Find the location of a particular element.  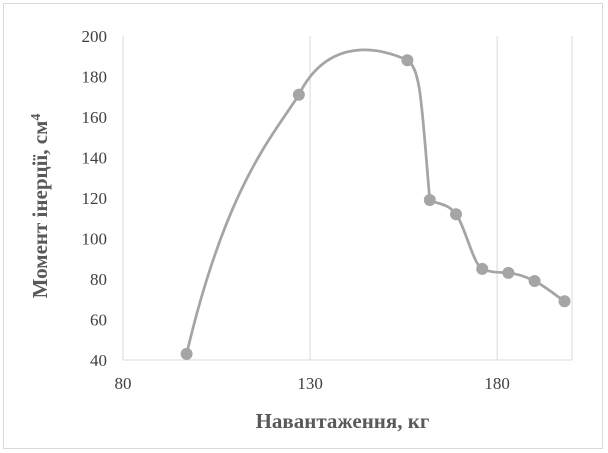

x-axis-title: Навантаження, кг is located at coordinates (343, 421).